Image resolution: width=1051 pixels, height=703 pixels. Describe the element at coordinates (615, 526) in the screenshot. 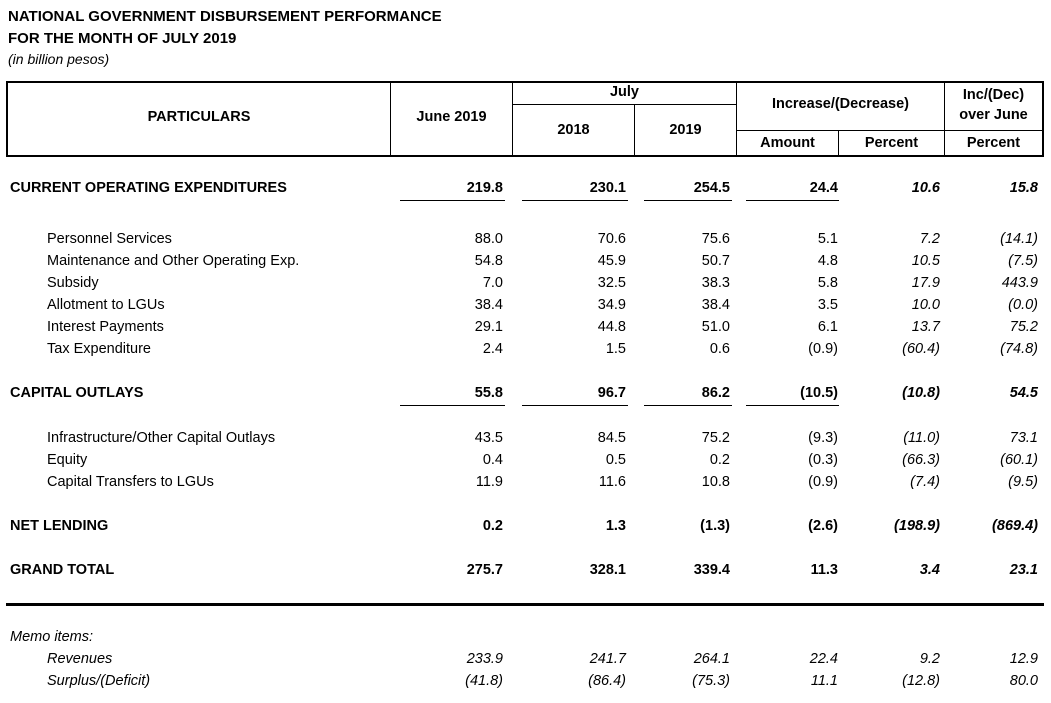

I see `row-value: 1.3` at that location.